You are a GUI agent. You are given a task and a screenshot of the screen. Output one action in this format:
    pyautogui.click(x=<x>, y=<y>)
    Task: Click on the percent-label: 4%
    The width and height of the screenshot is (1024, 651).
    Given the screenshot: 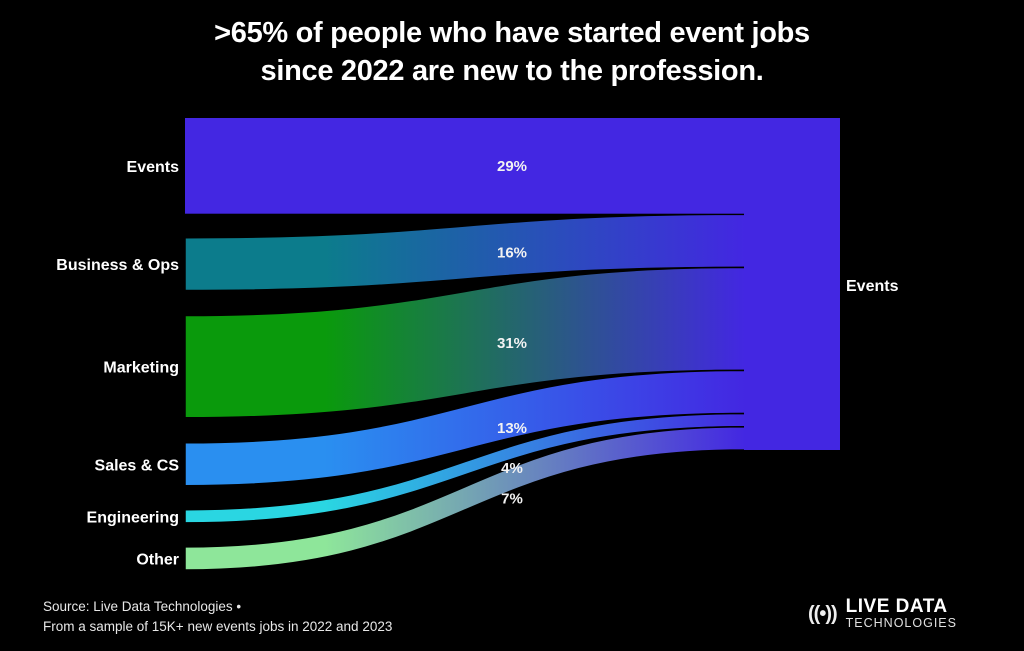 What is the action you would take?
    pyautogui.click(x=512, y=468)
    